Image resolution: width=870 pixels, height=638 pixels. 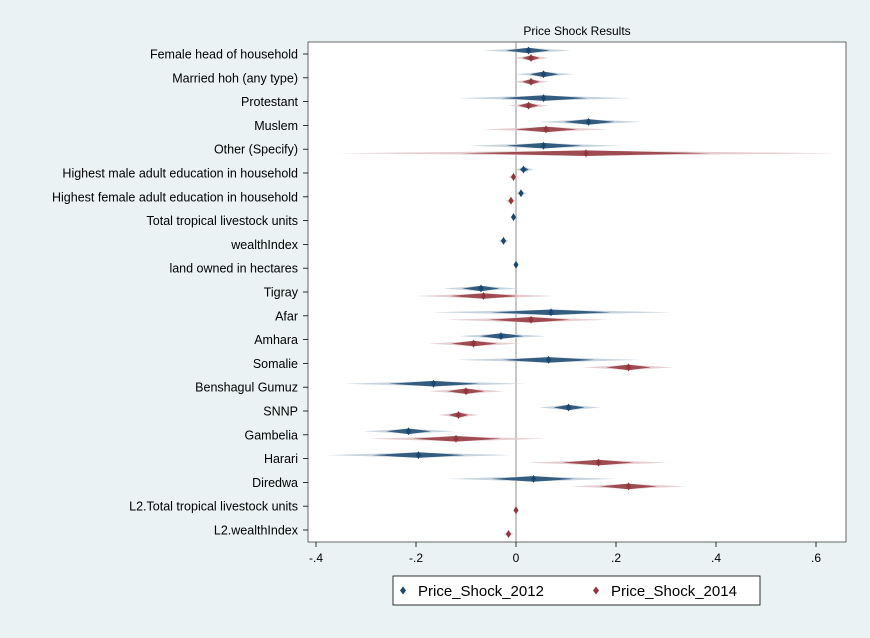 What do you see at coordinates (275, 364) in the screenshot?
I see `y-category-label: Somalie` at bounding box center [275, 364].